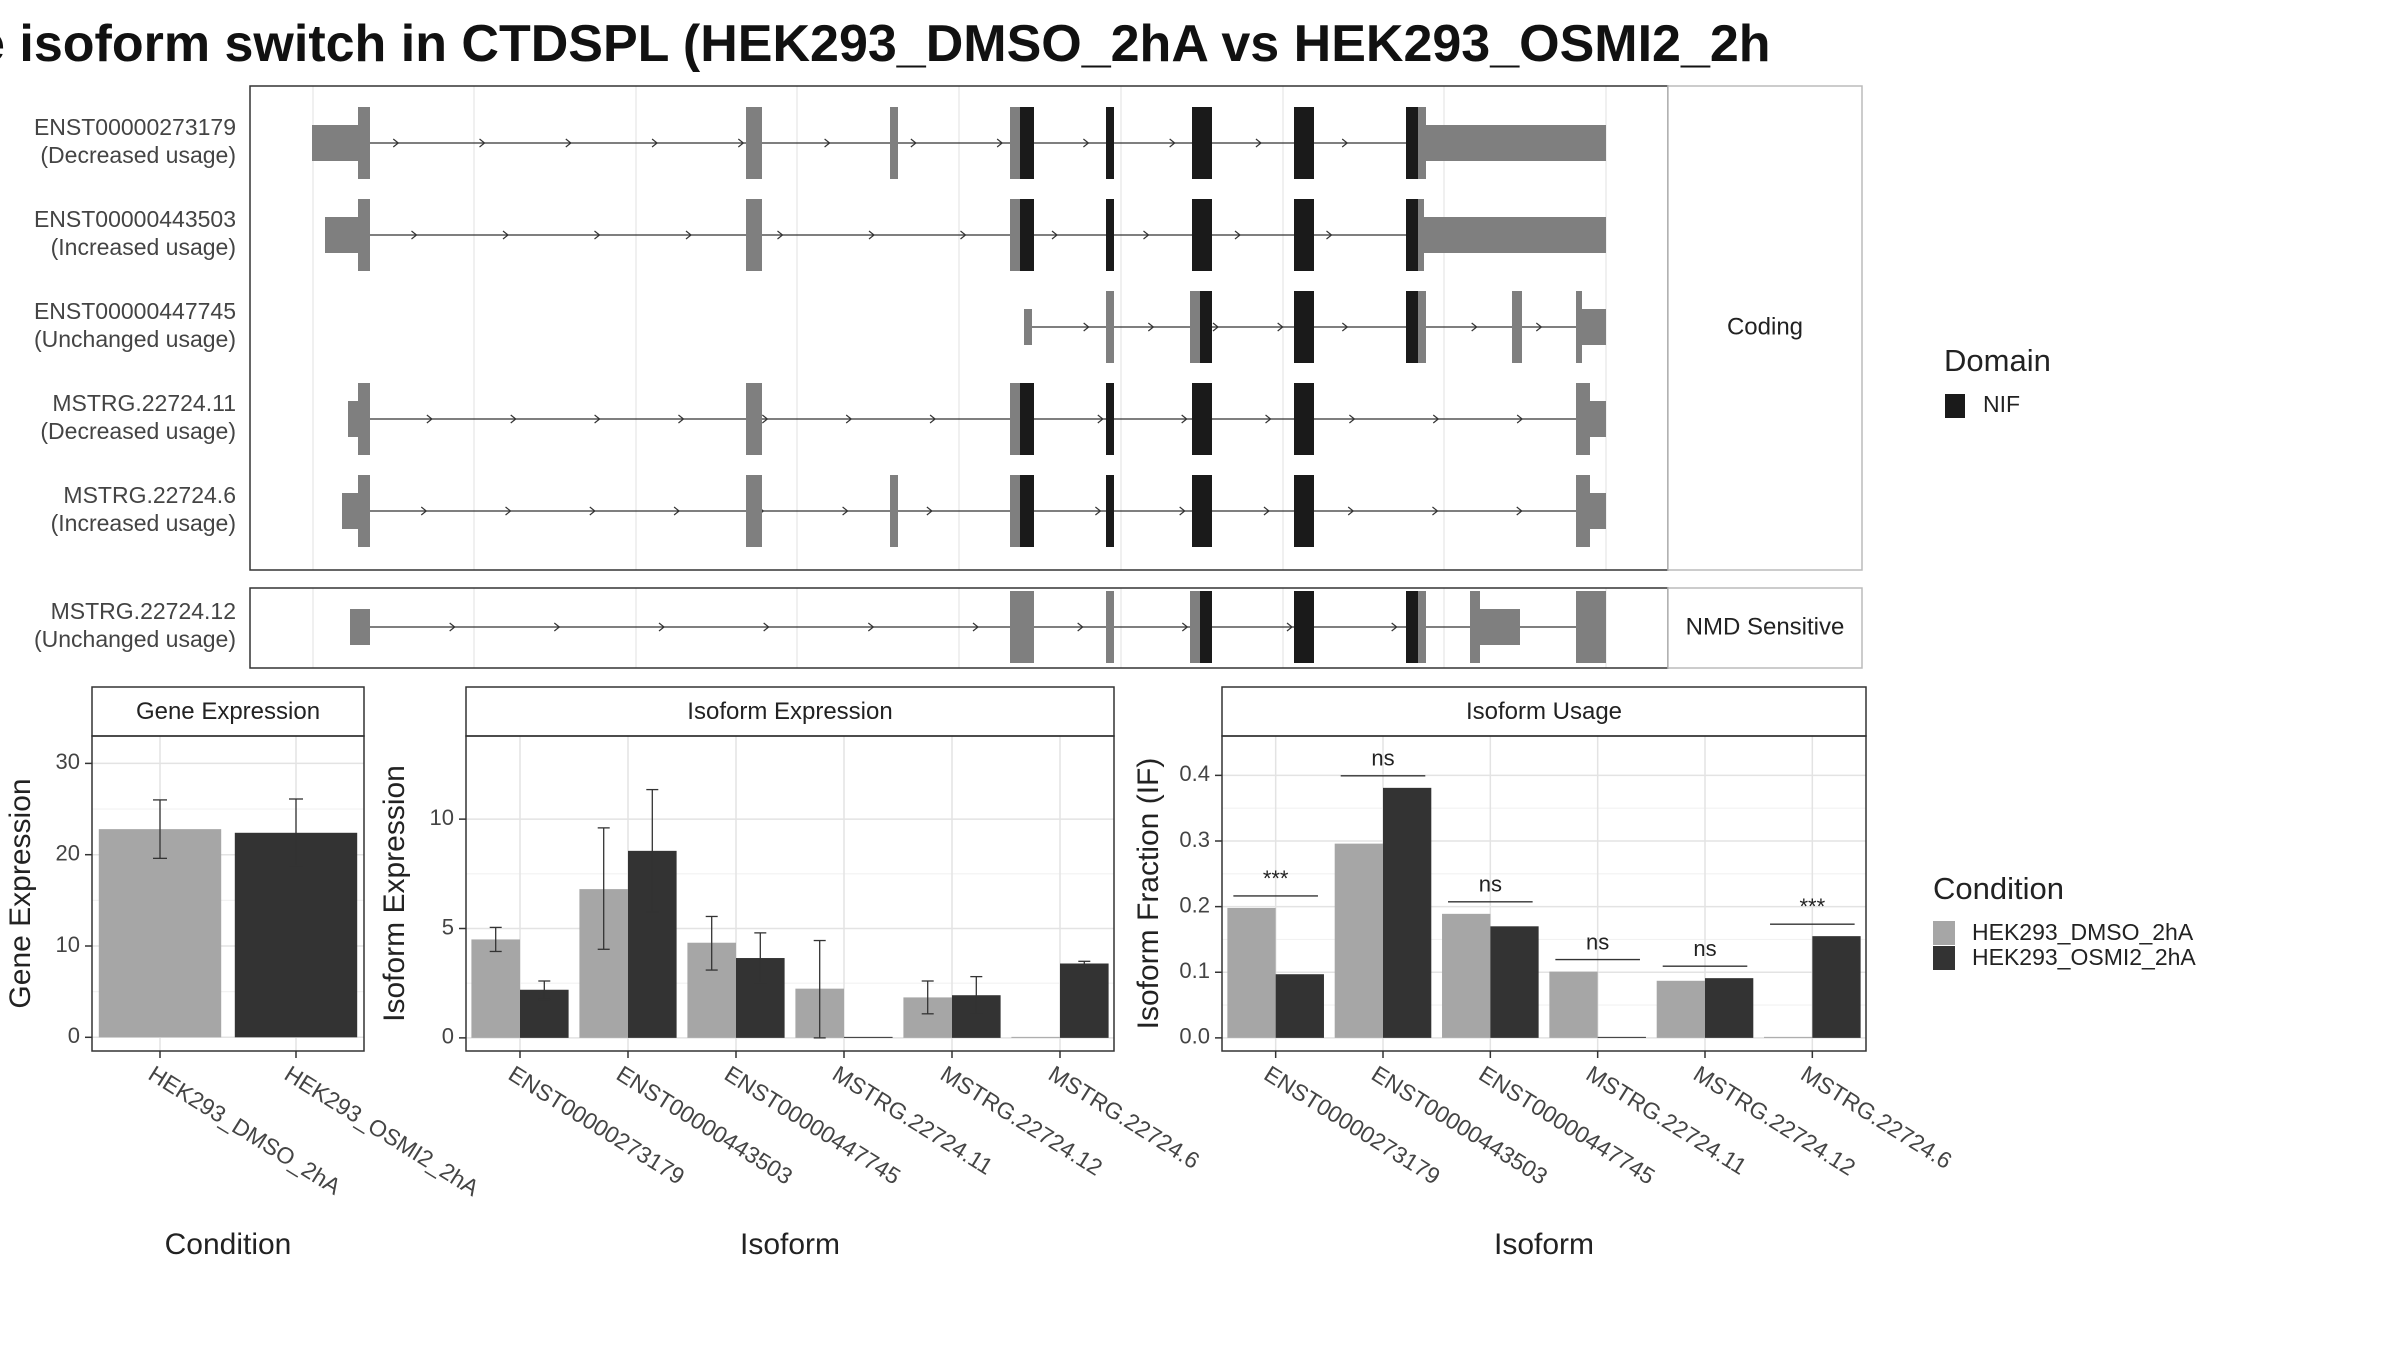 The height and width of the screenshot is (1350, 2400). I want to click on y-tick-label: 0, so click(448, 1036).